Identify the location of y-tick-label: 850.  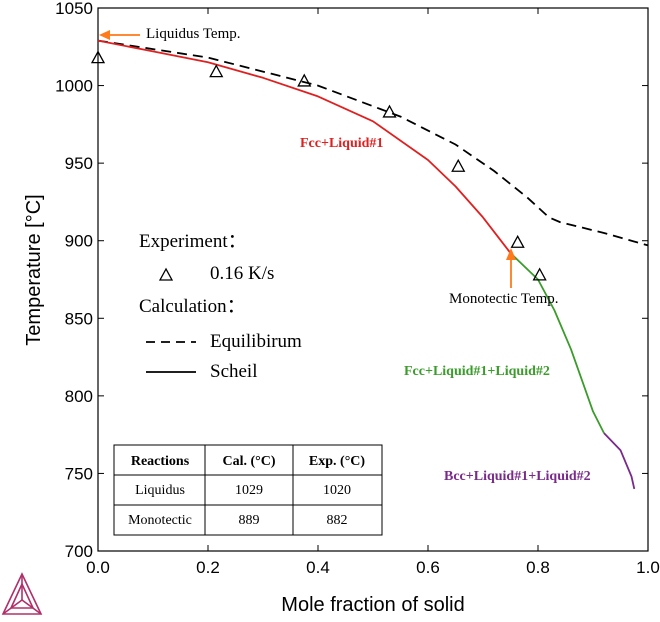
(79, 318).